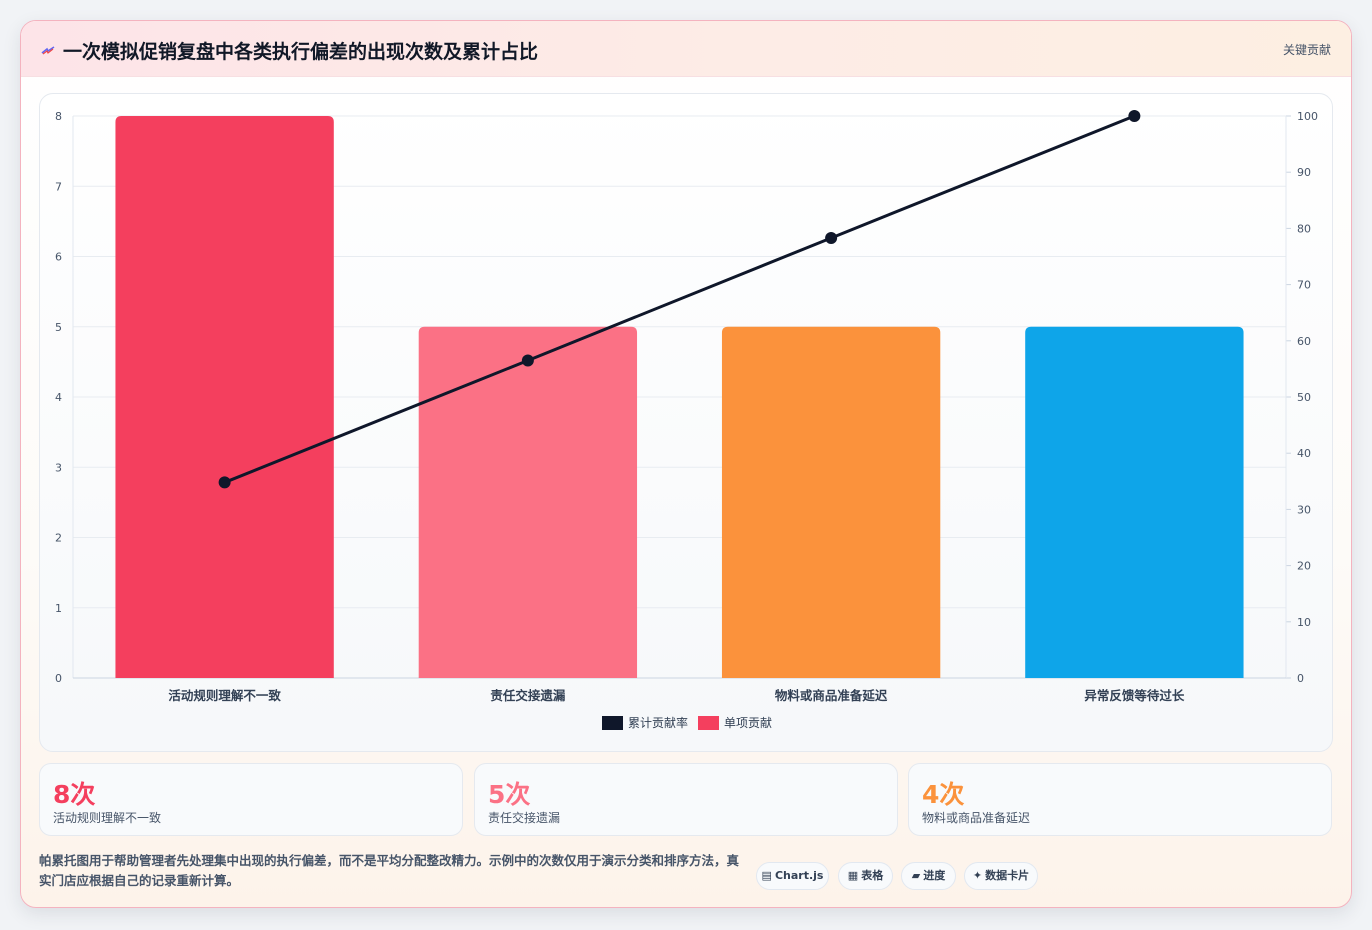 Image resolution: width=1372 pixels, height=930 pixels. Describe the element at coordinates (1007, 875) in the screenshot. I see `chip-label: 数据卡片` at that location.